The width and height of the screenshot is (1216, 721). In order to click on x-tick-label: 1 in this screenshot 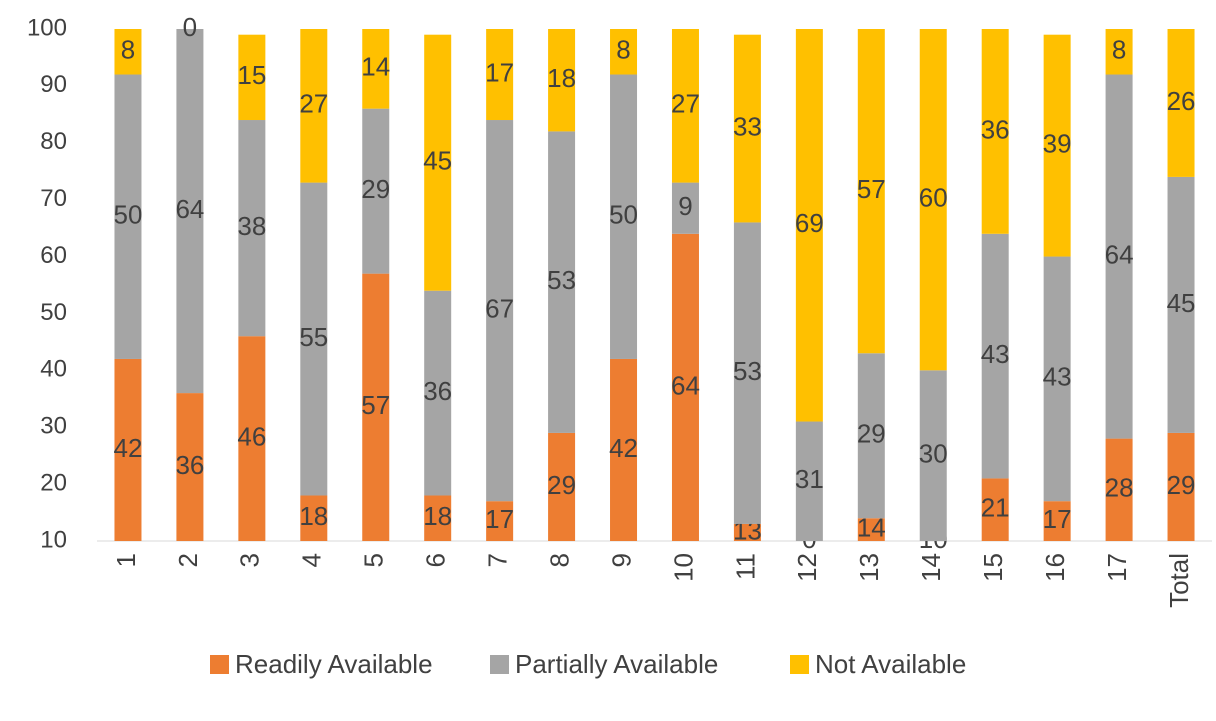, I will do `click(126, 560)`.